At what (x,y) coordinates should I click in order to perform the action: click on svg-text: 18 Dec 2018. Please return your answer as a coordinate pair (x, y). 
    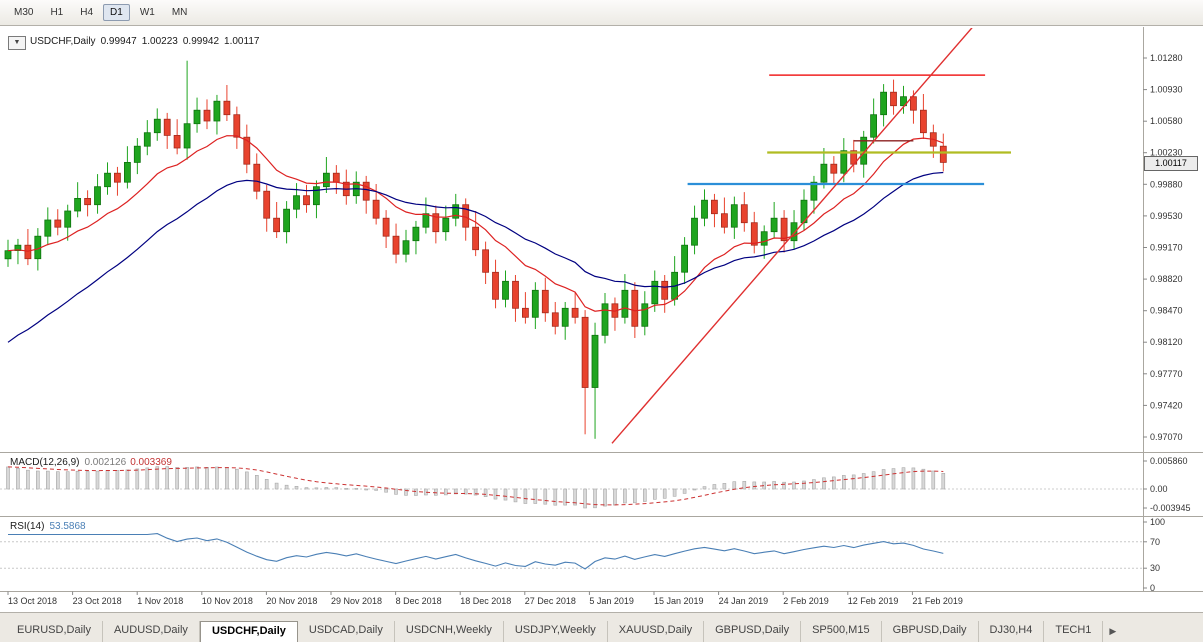
    Looking at the image, I should click on (485, 601).